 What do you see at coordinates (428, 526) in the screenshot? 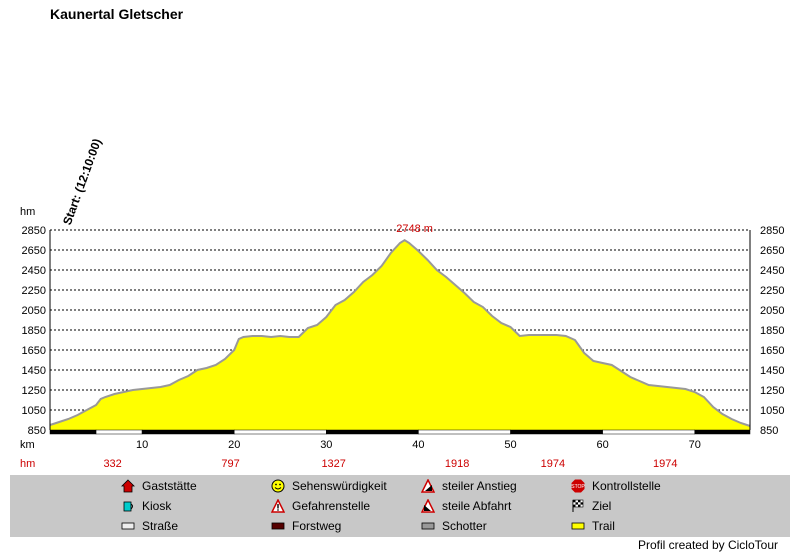
I see `gravel-swatch-icon` at bounding box center [428, 526].